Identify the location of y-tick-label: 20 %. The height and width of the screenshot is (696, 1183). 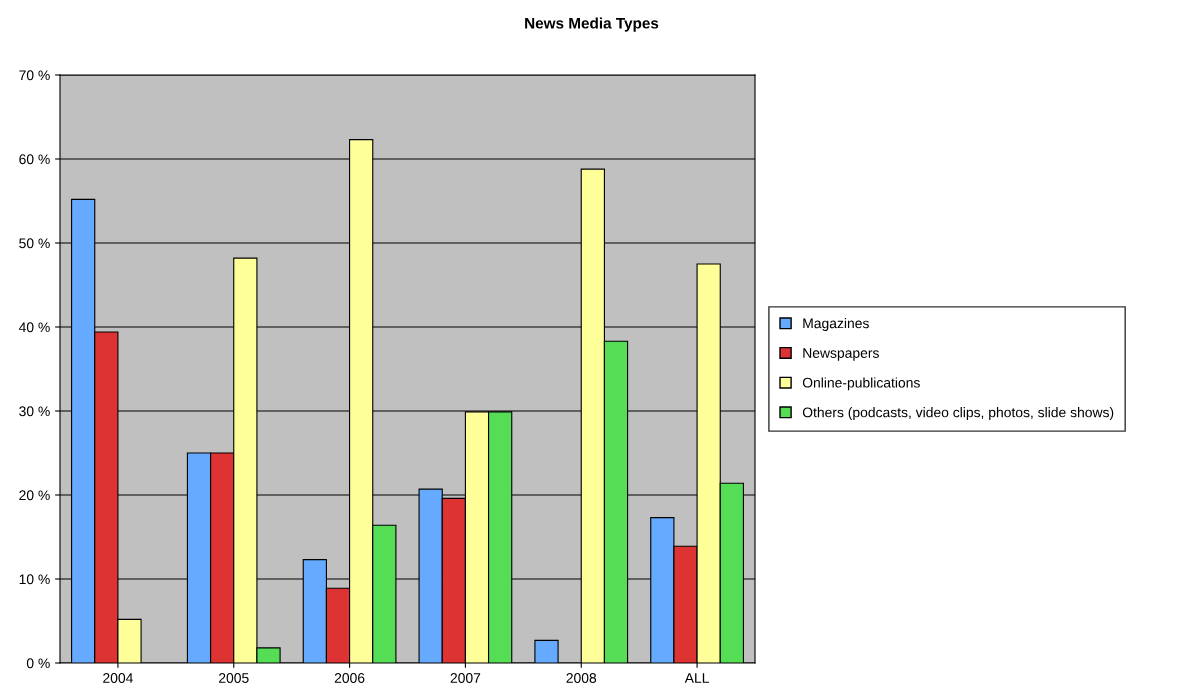
(34, 495).